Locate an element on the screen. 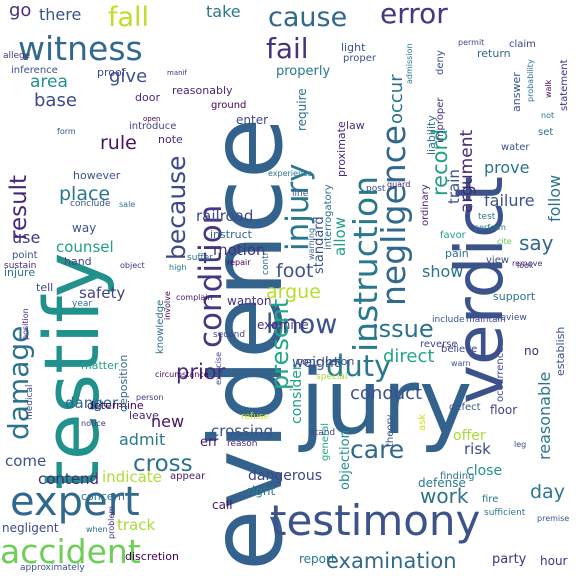 The width and height of the screenshot is (576, 576). word: no is located at coordinates (531, 351).